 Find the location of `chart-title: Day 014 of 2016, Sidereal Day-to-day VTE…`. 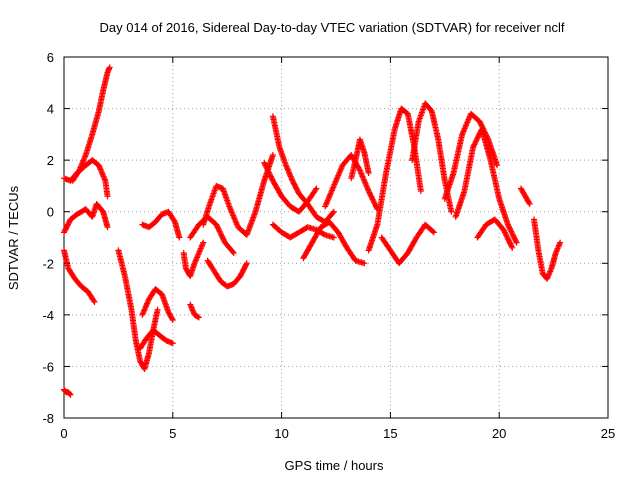

chart-title: Day 014 of 2016, Sidereal Day-to-day VTE… is located at coordinates (331, 27).